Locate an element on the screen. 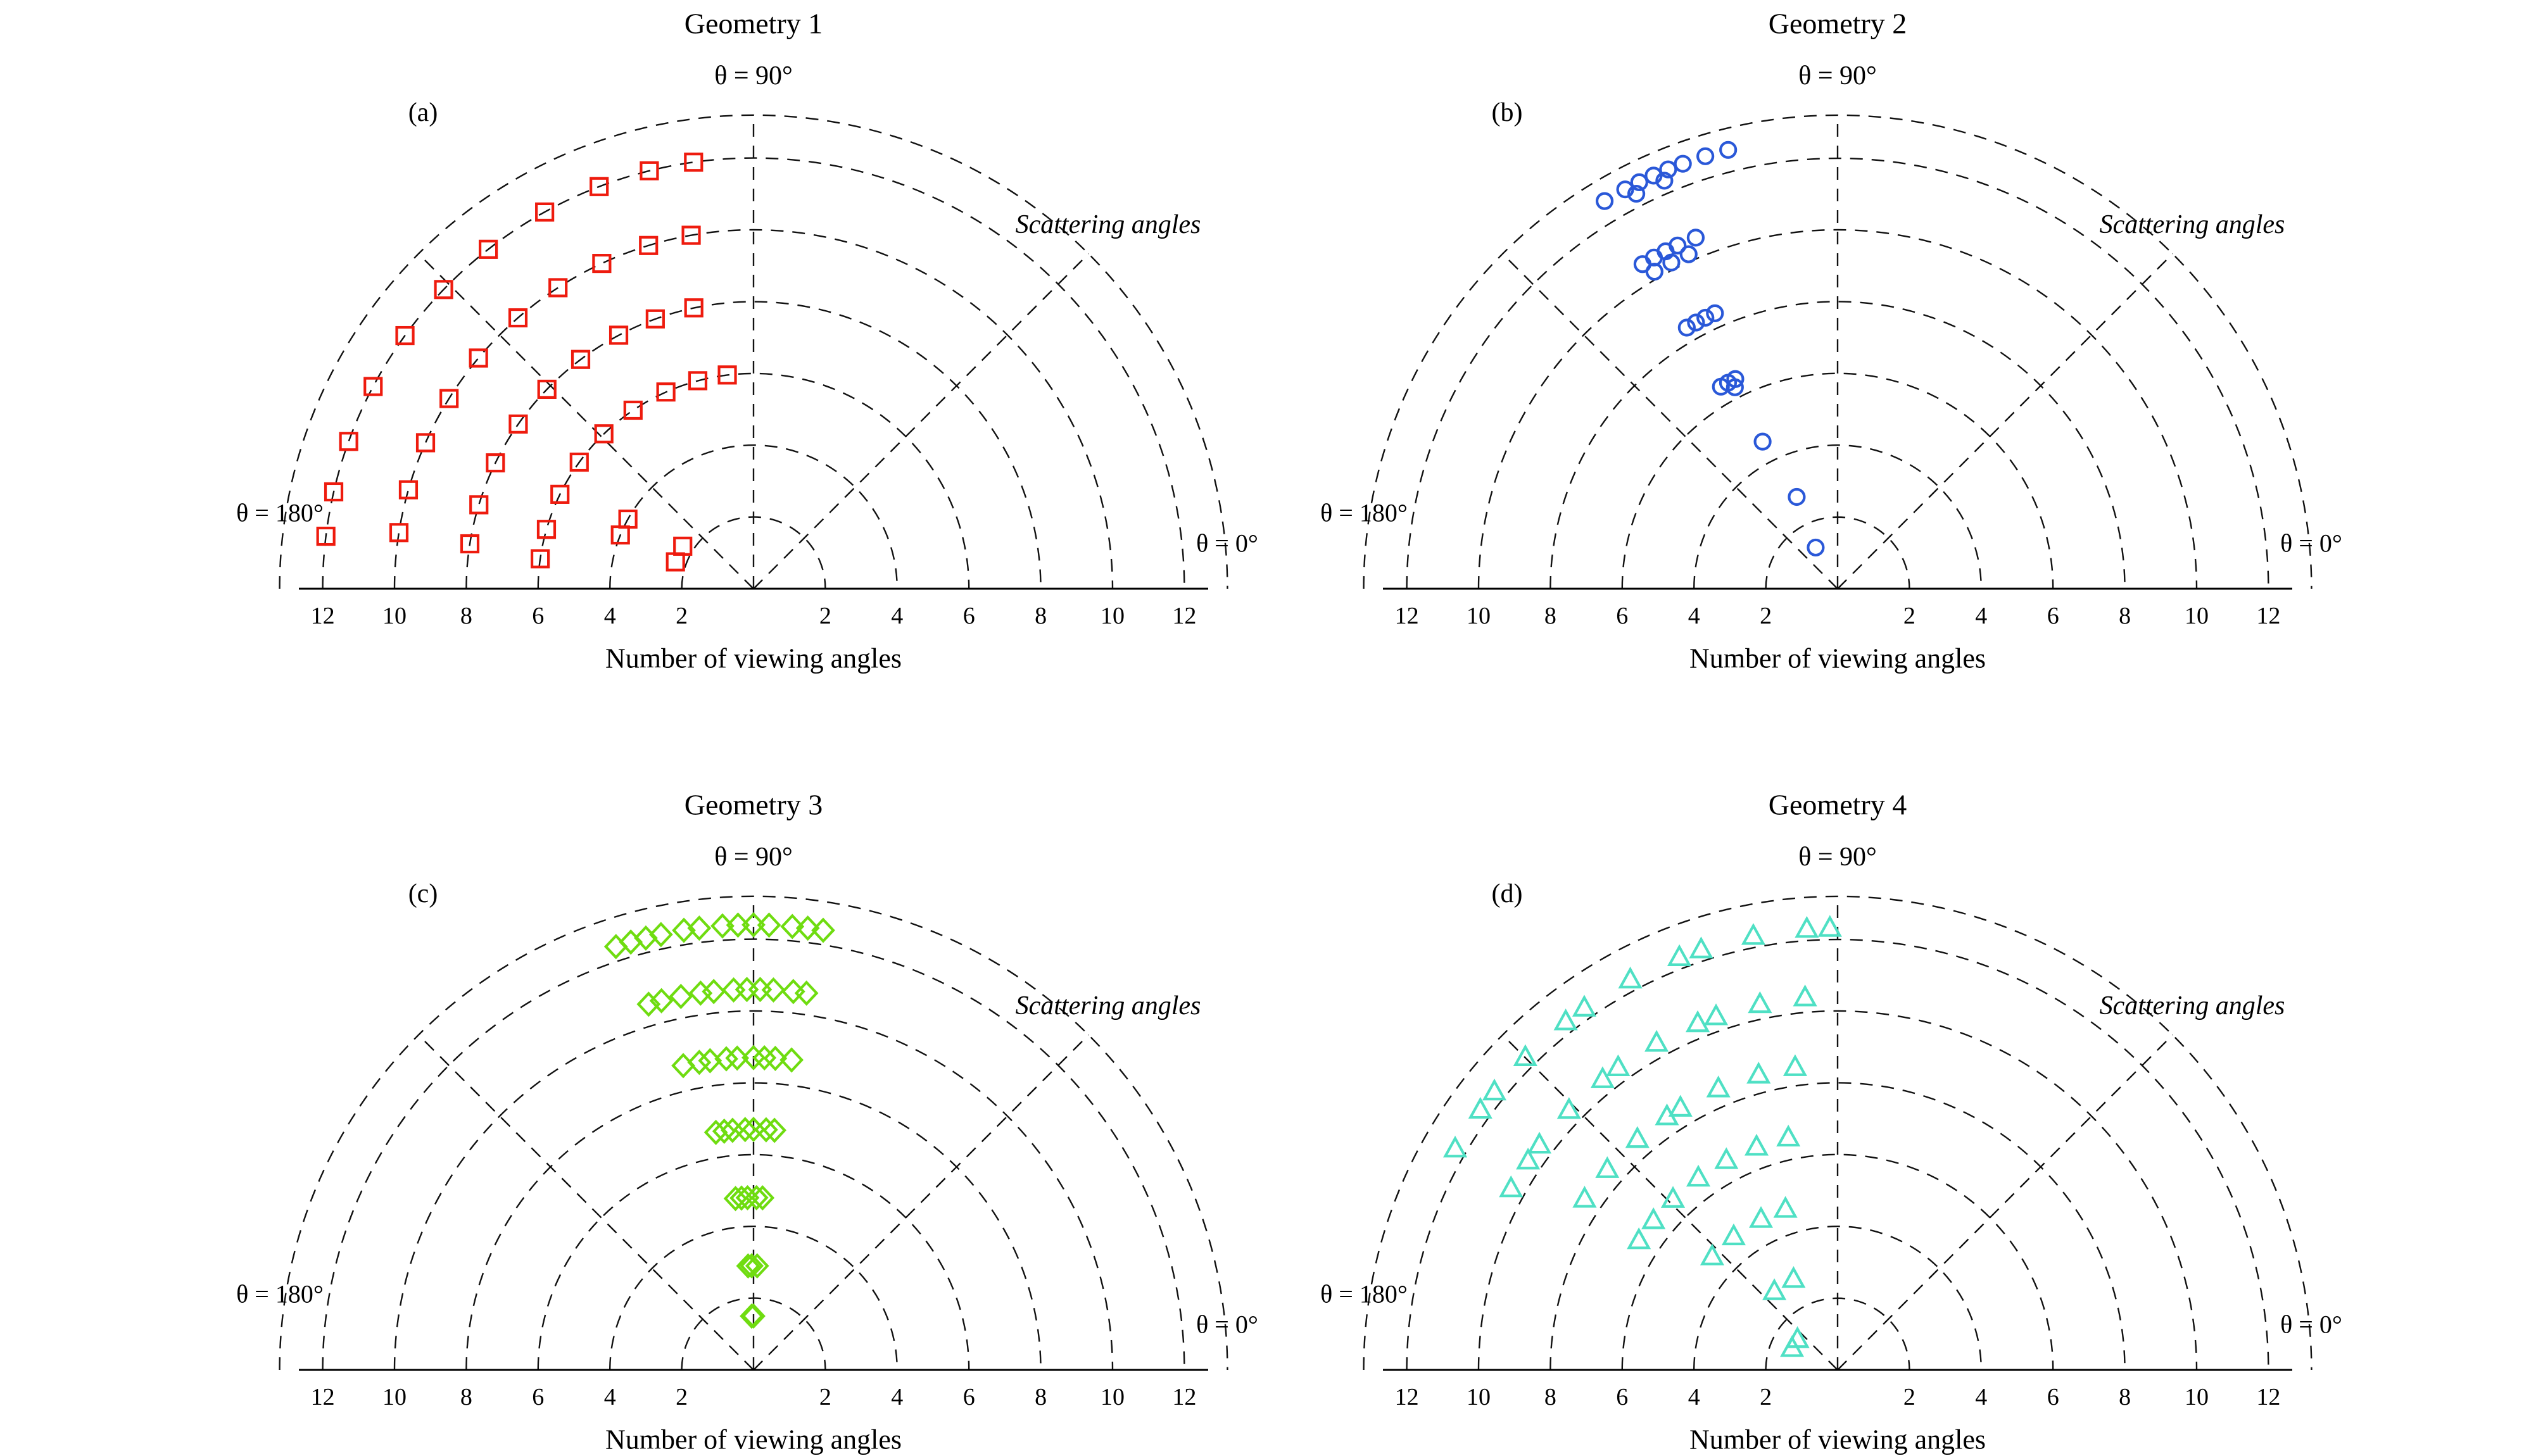 The image size is (2543, 1456). polar-grid-d: 2 2 4 4 6 6 8 8 10 10 12 12 is located at coordinates (1838, 1152).